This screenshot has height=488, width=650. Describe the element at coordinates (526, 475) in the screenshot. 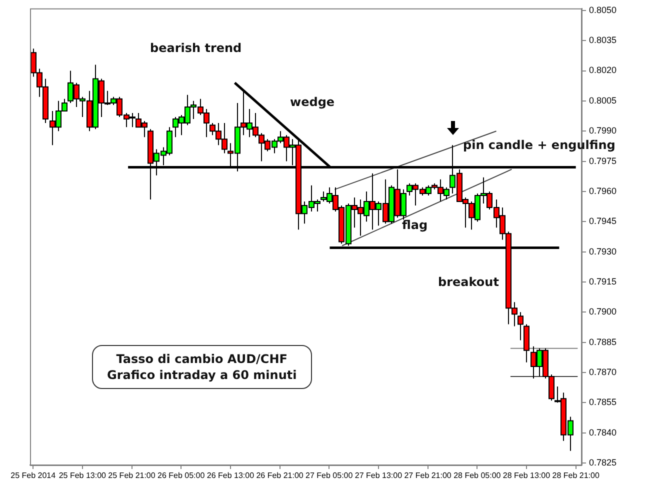

I see `x-tick-label: 28 Feb 13:00` at that location.